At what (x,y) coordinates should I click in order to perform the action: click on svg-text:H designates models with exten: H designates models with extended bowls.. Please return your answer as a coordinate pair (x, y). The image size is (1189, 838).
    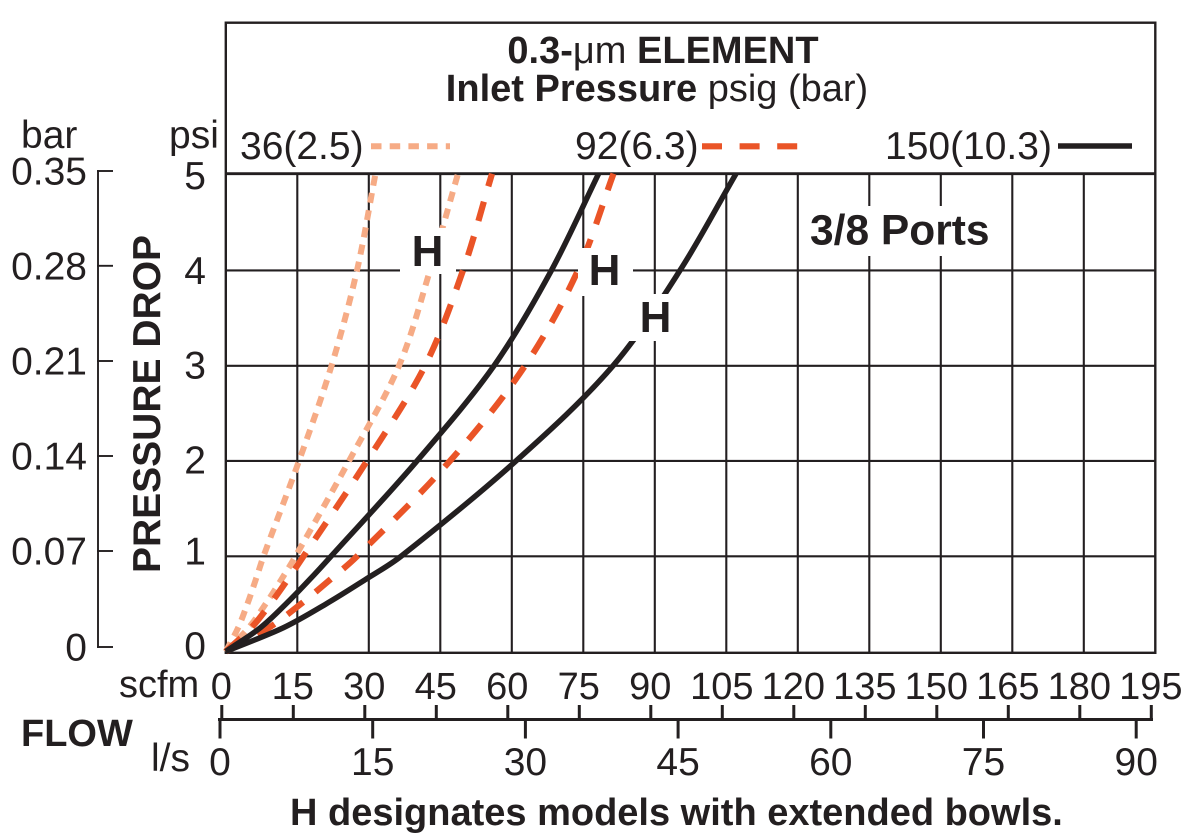
    Looking at the image, I should click on (676, 813).